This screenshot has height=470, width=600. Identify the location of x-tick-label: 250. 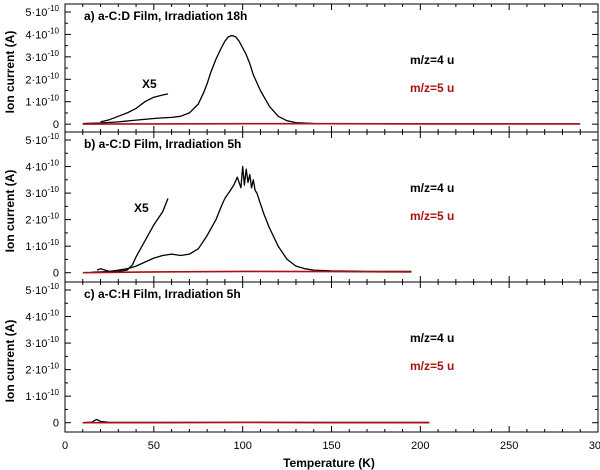
(509, 446).